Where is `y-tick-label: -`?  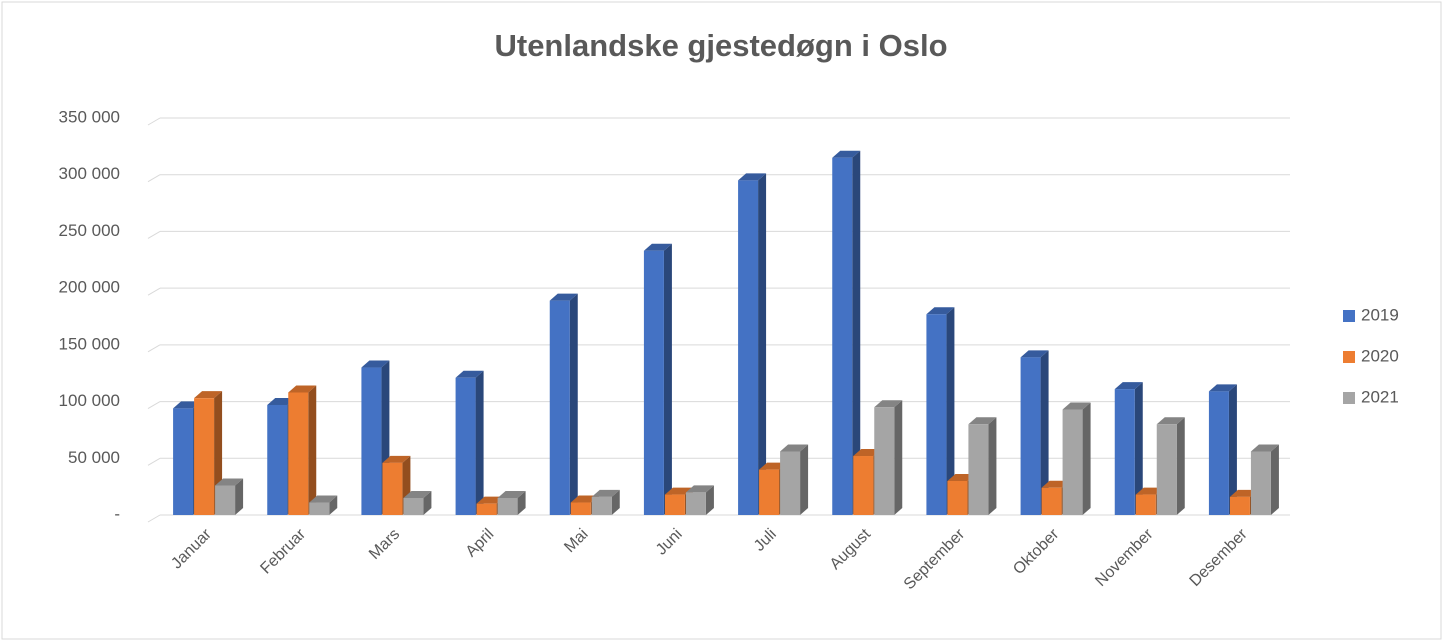
y-tick-label: - is located at coordinates (117, 513).